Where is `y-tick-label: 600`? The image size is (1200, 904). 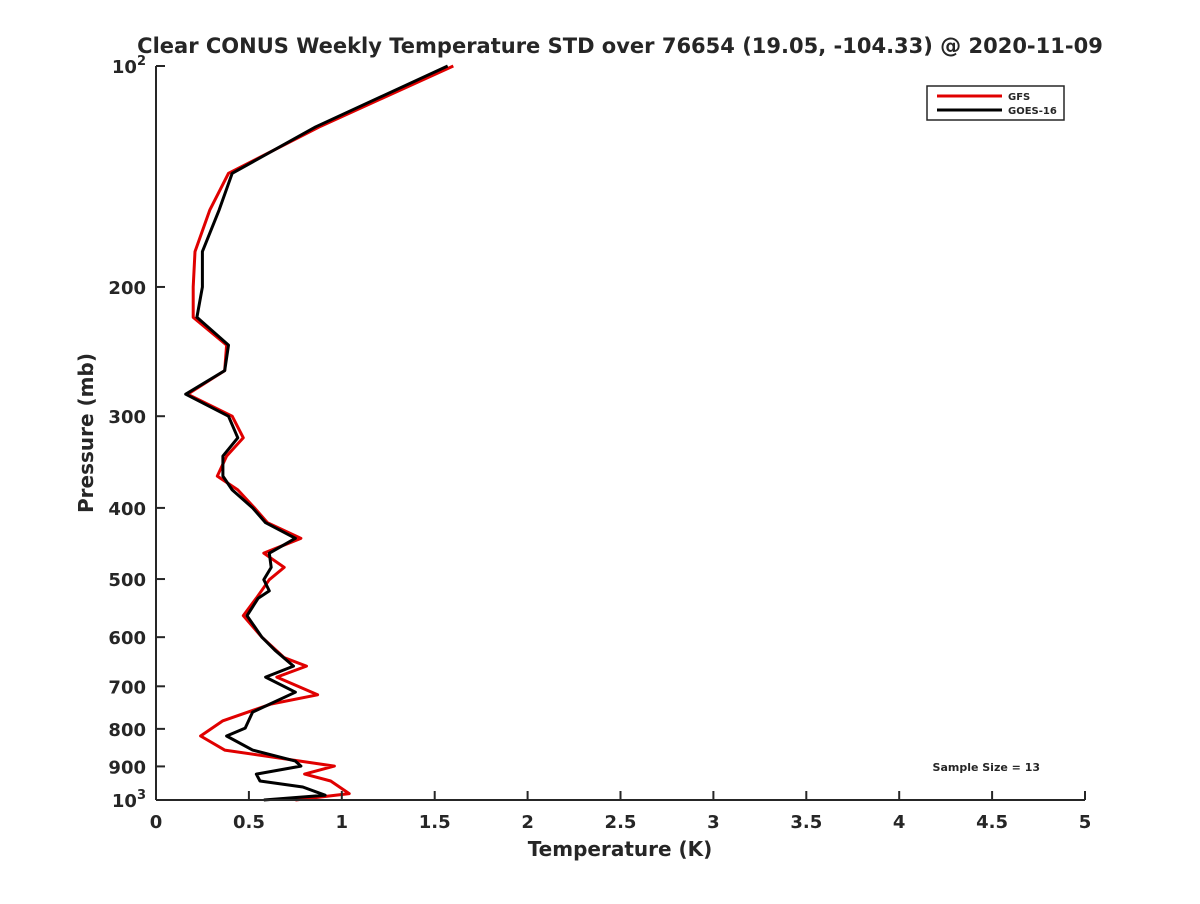 y-tick-label: 600 is located at coordinates (127, 638).